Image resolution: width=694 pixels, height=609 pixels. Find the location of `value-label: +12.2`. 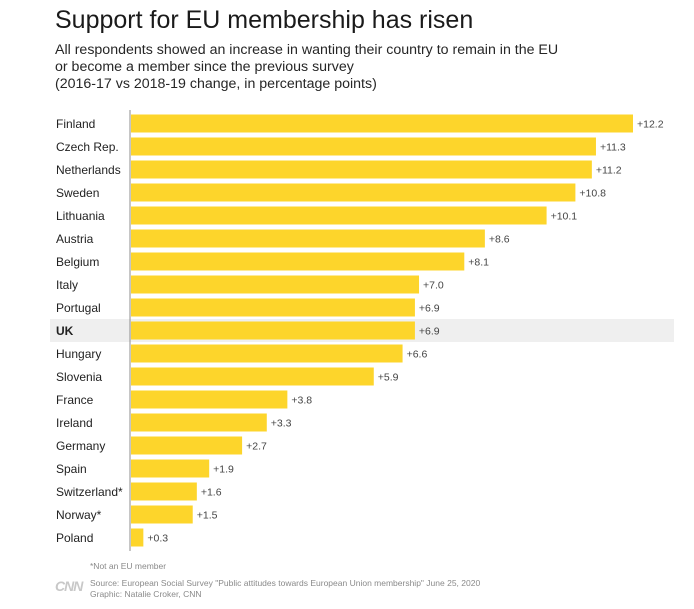

value-label: +12.2 is located at coordinates (650, 125).